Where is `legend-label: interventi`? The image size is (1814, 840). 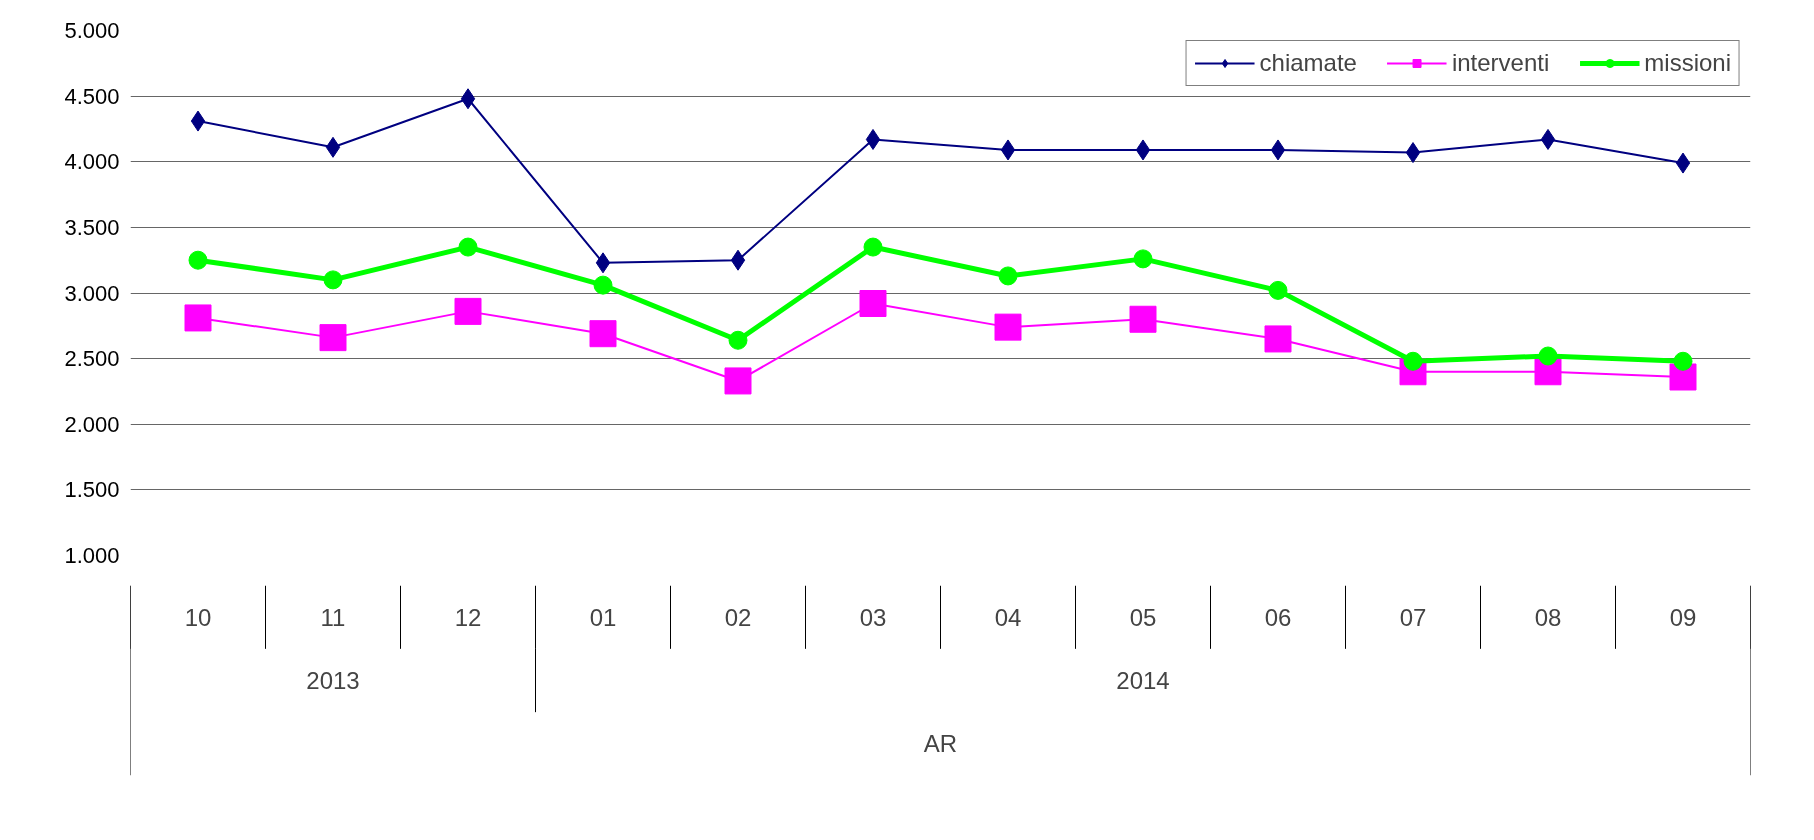
legend-label: interventi is located at coordinates (1500, 63).